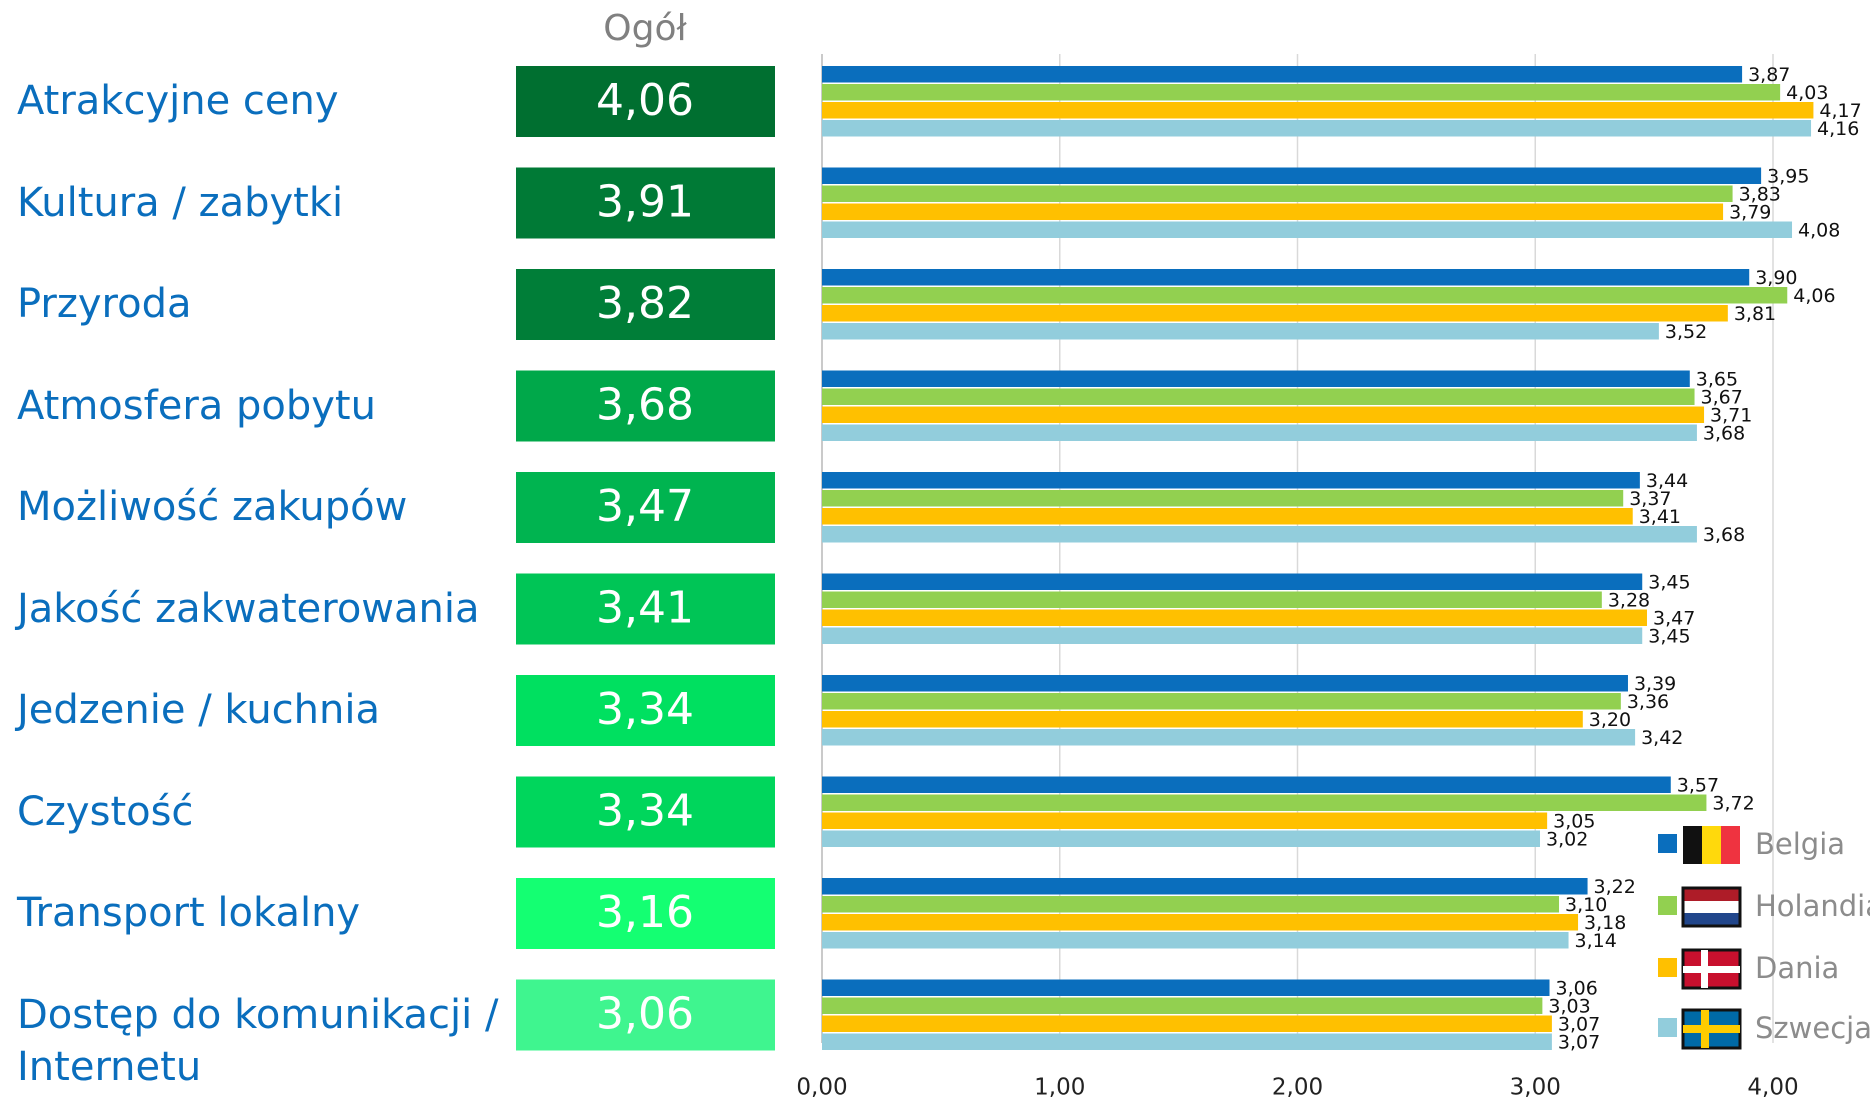  I want to click on bar-value-label: 3,57, so click(1698, 785).